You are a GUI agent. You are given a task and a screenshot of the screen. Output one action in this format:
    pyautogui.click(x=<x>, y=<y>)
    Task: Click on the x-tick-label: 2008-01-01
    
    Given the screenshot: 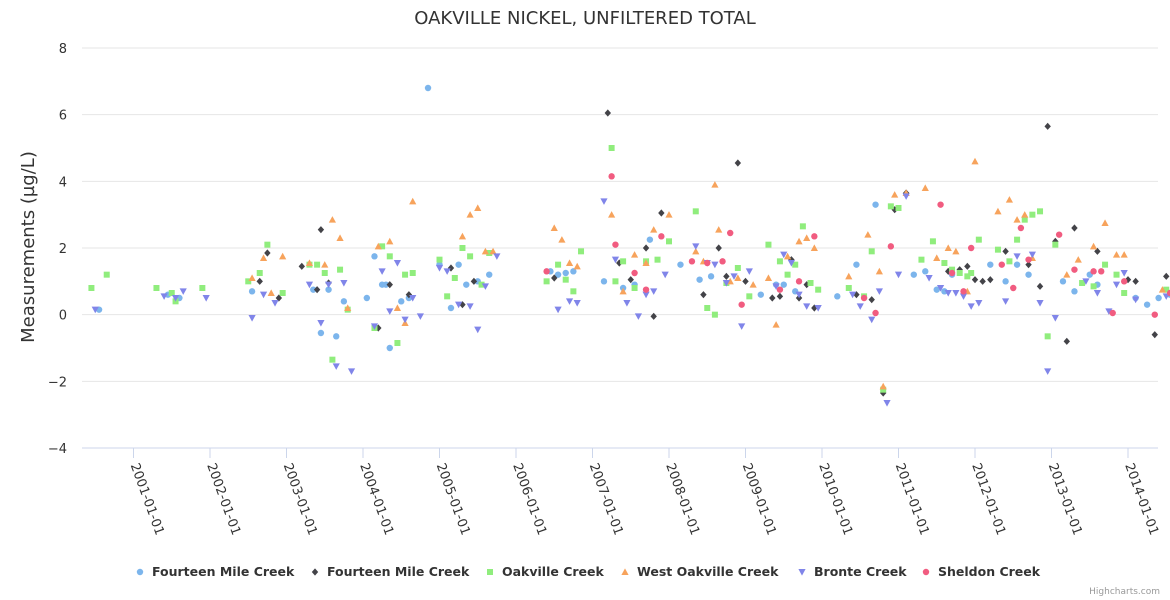 What is the action you would take?
    pyautogui.click(x=682, y=499)
    